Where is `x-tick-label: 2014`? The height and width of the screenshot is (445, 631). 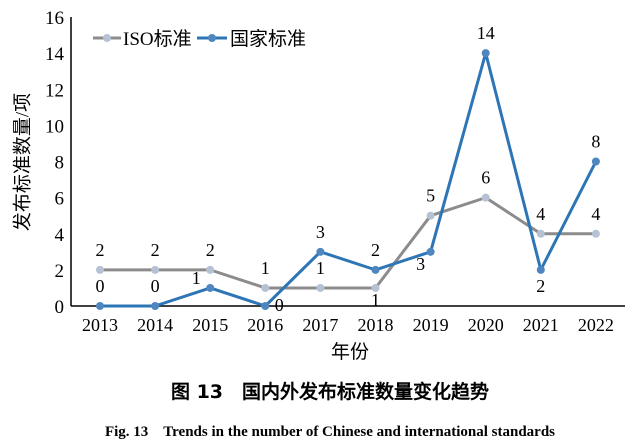 x-tick-label: 2014 is located at coordinates (155, 325).